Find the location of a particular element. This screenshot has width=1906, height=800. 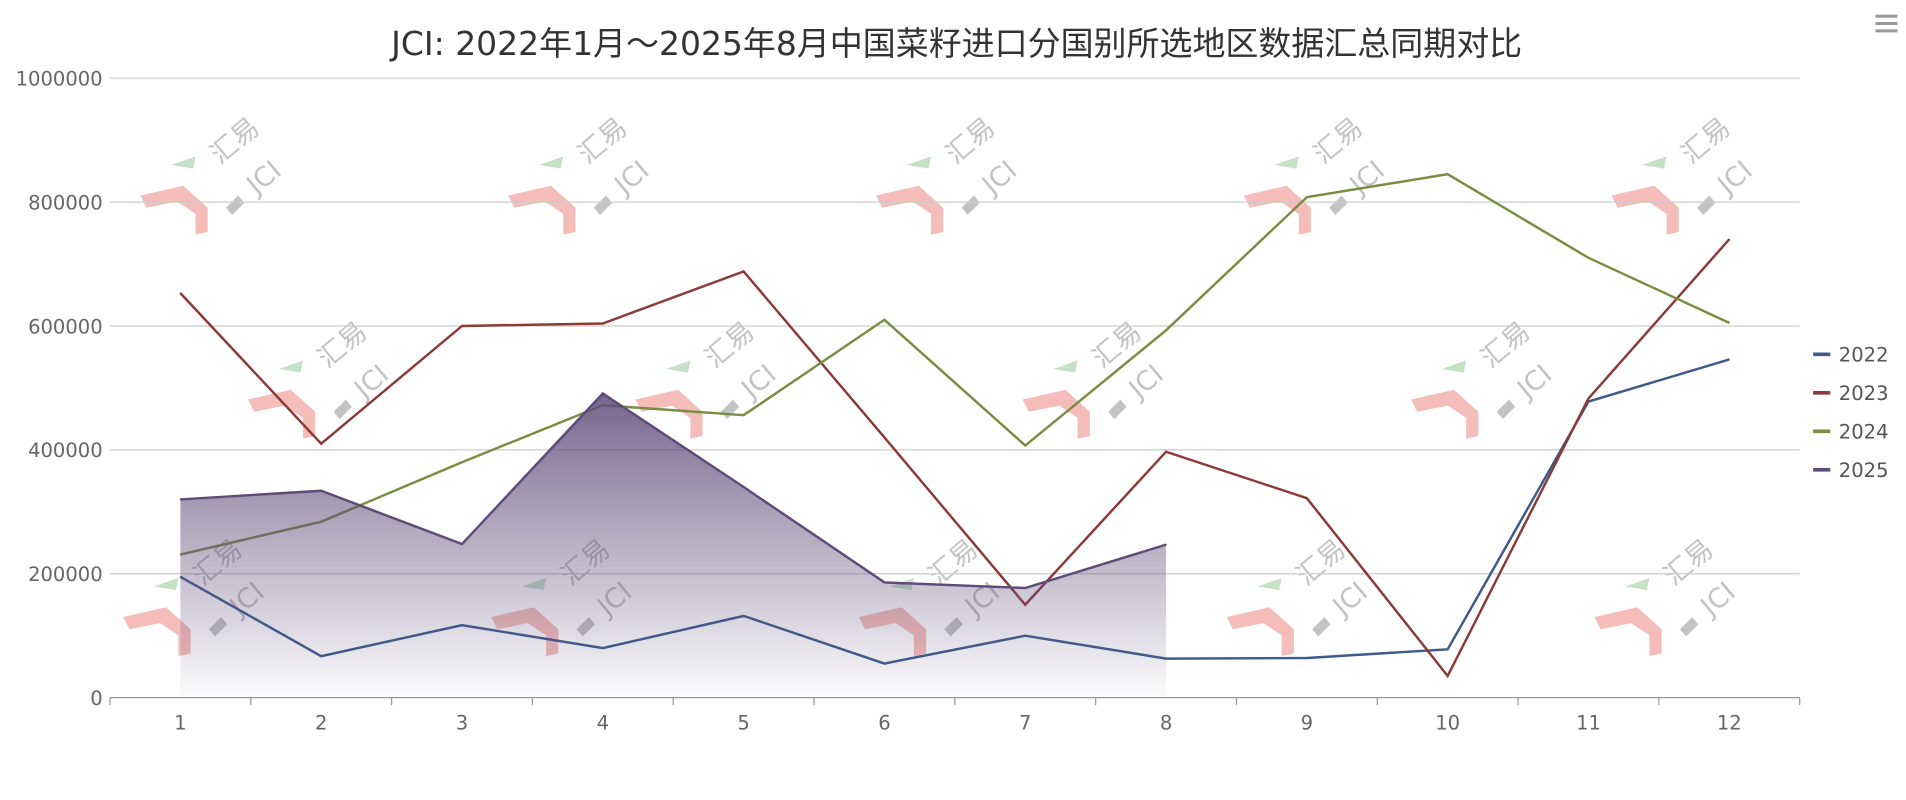

y-tick-label: 200000 is located at coordinates (65, 574).